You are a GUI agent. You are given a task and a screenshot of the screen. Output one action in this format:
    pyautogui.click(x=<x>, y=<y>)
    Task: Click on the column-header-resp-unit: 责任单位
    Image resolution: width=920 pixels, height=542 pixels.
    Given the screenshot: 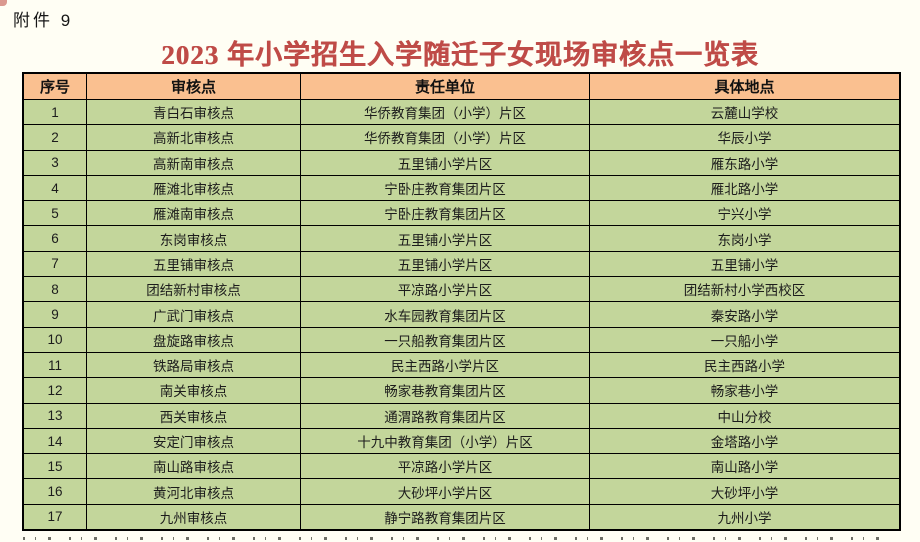 What is the action you would take?
    pyautogui.click(x=445, y=86)
    